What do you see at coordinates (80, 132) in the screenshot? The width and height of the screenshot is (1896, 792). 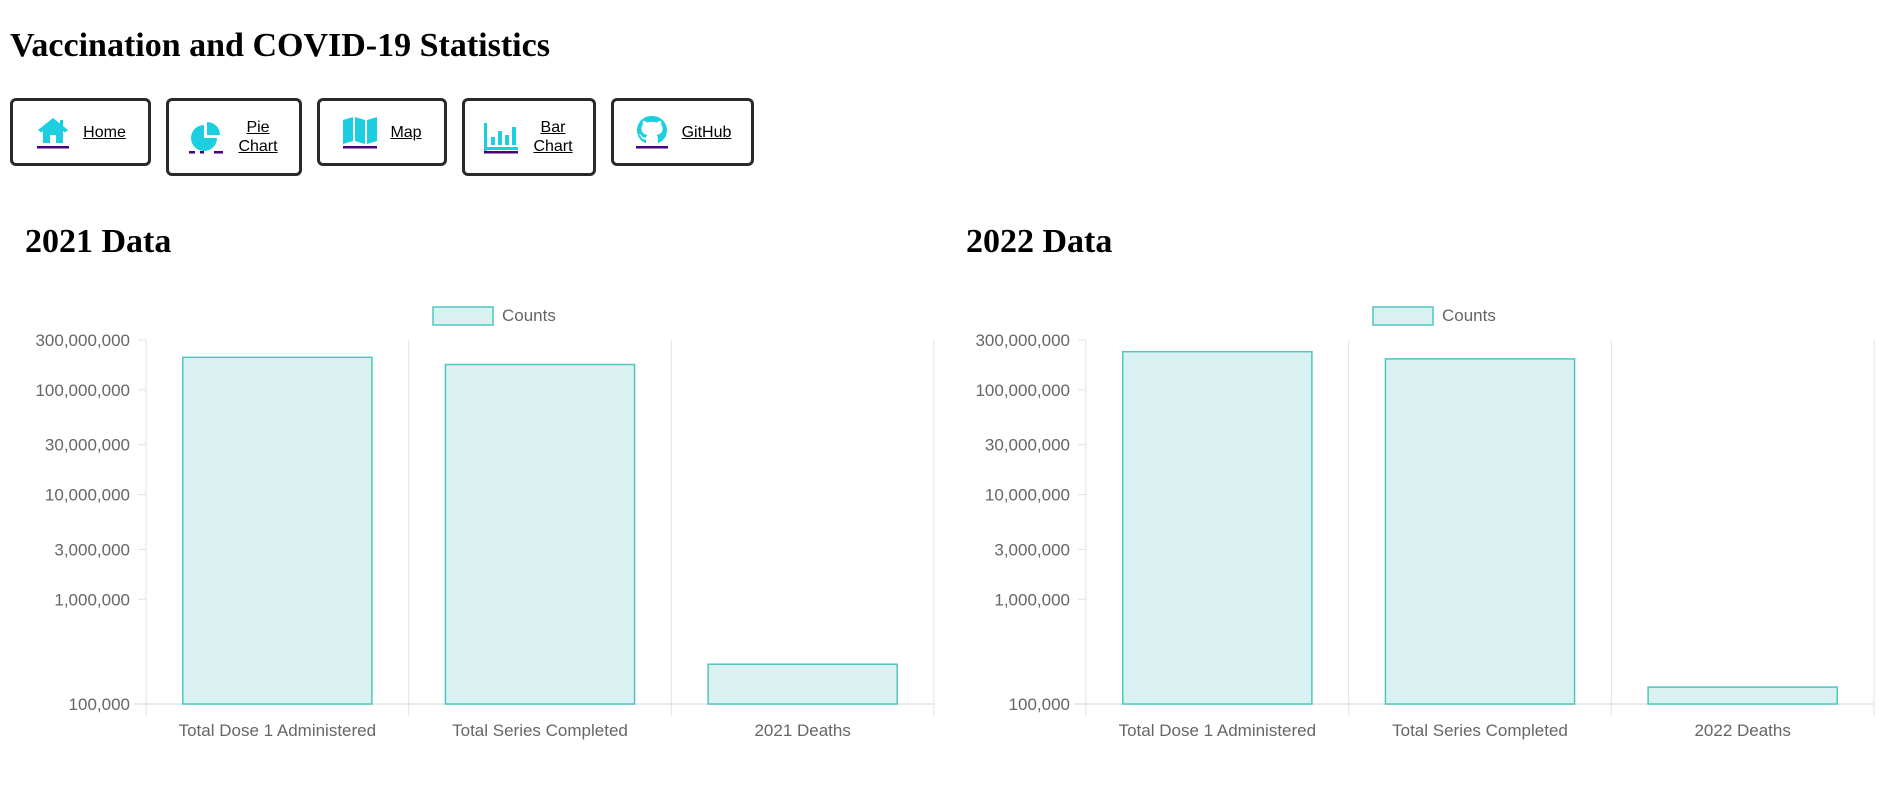 I see `nav-button-home: Home` at bounding box center [80, 132].